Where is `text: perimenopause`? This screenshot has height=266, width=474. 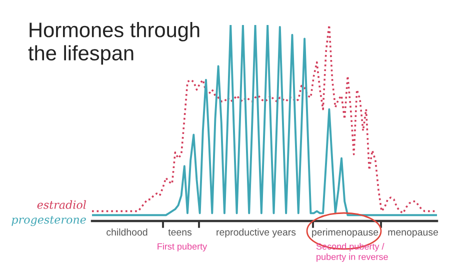
text: perimenopause is located at coordinates (345, 233).